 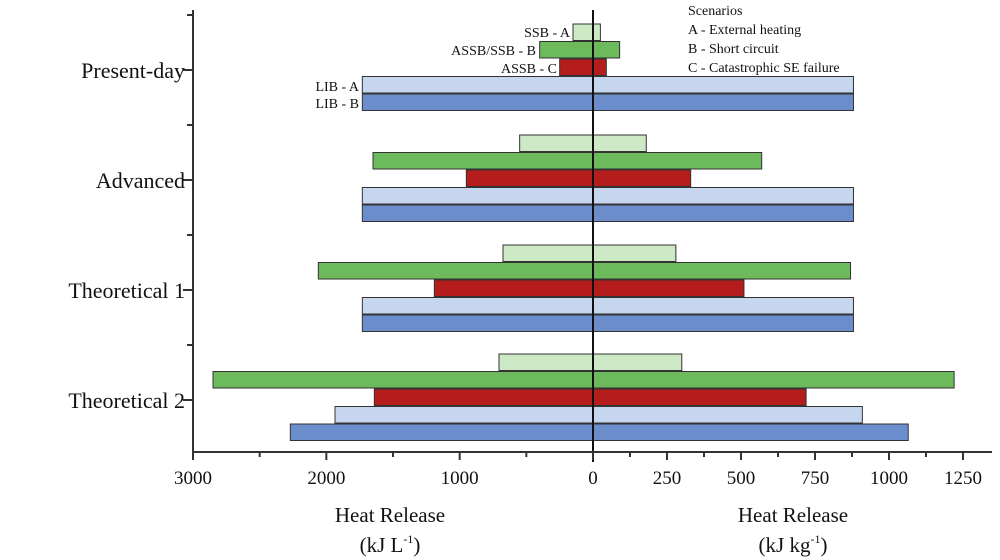 I want to click on legend-title: Scenarios, so click(x=715, y=11).